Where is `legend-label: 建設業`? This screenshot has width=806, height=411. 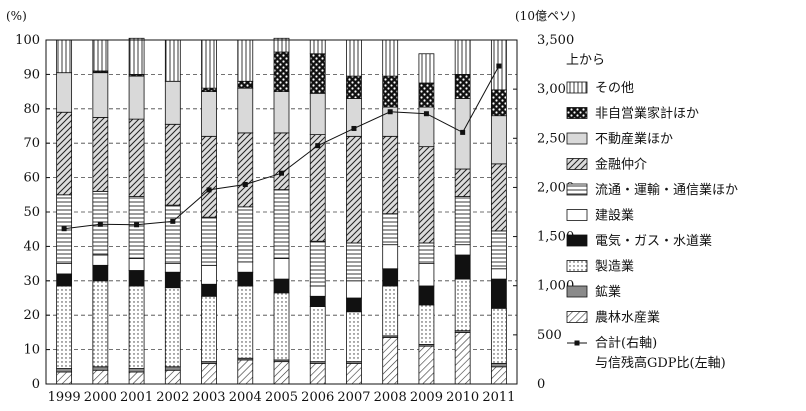 legend-label: 建設業 is located at coordinates (614, 216).